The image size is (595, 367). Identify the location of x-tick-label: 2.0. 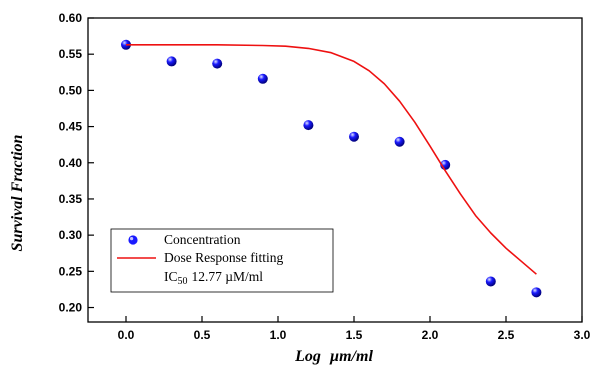
(430, 335).